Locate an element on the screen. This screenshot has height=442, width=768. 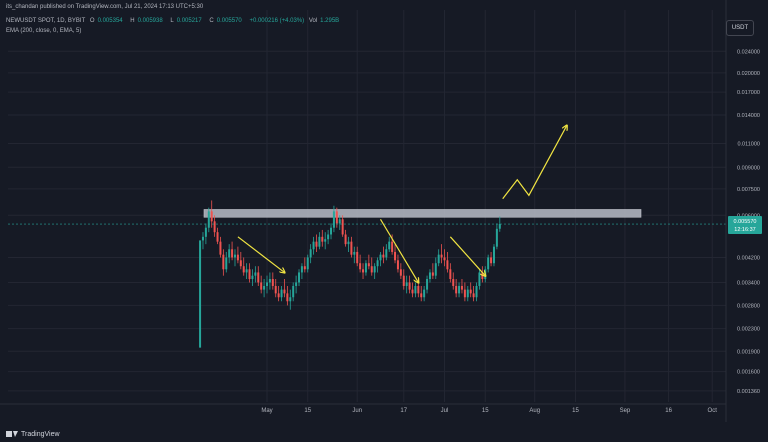
symbol-label: NEWUSDT SPOT, 1D, BYBIT is located at coordinates (46, 21).